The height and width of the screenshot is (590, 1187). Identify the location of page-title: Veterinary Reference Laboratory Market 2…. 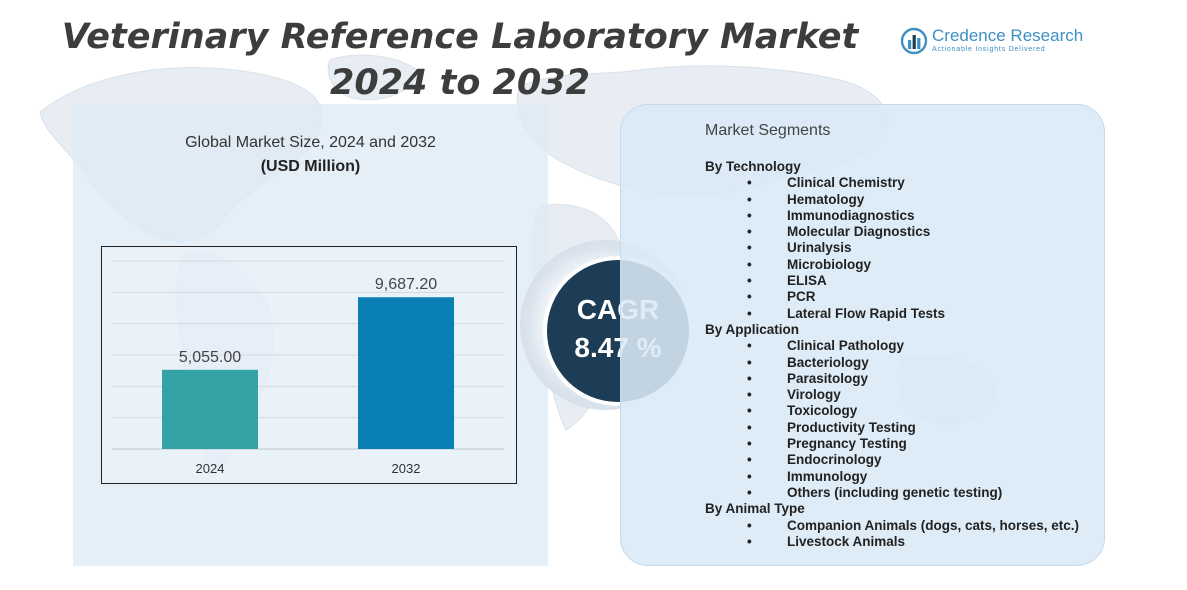
(460, 60).